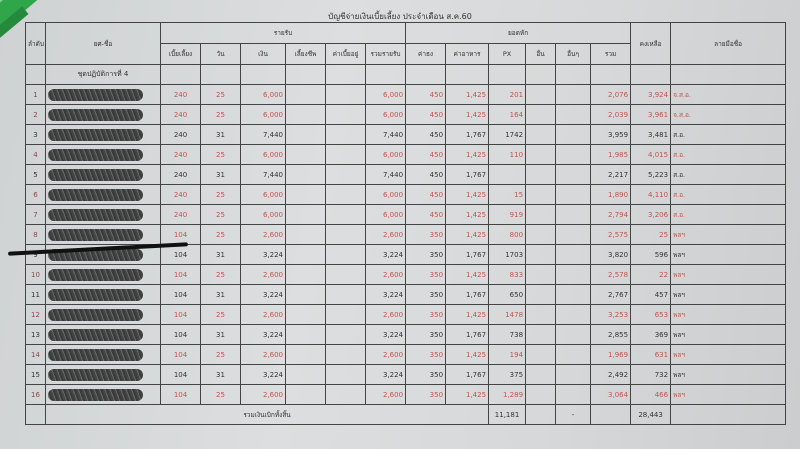 The image size is (800, 449). I want to click on header-deduct-4: อื่นๆ, so click(573, 54).